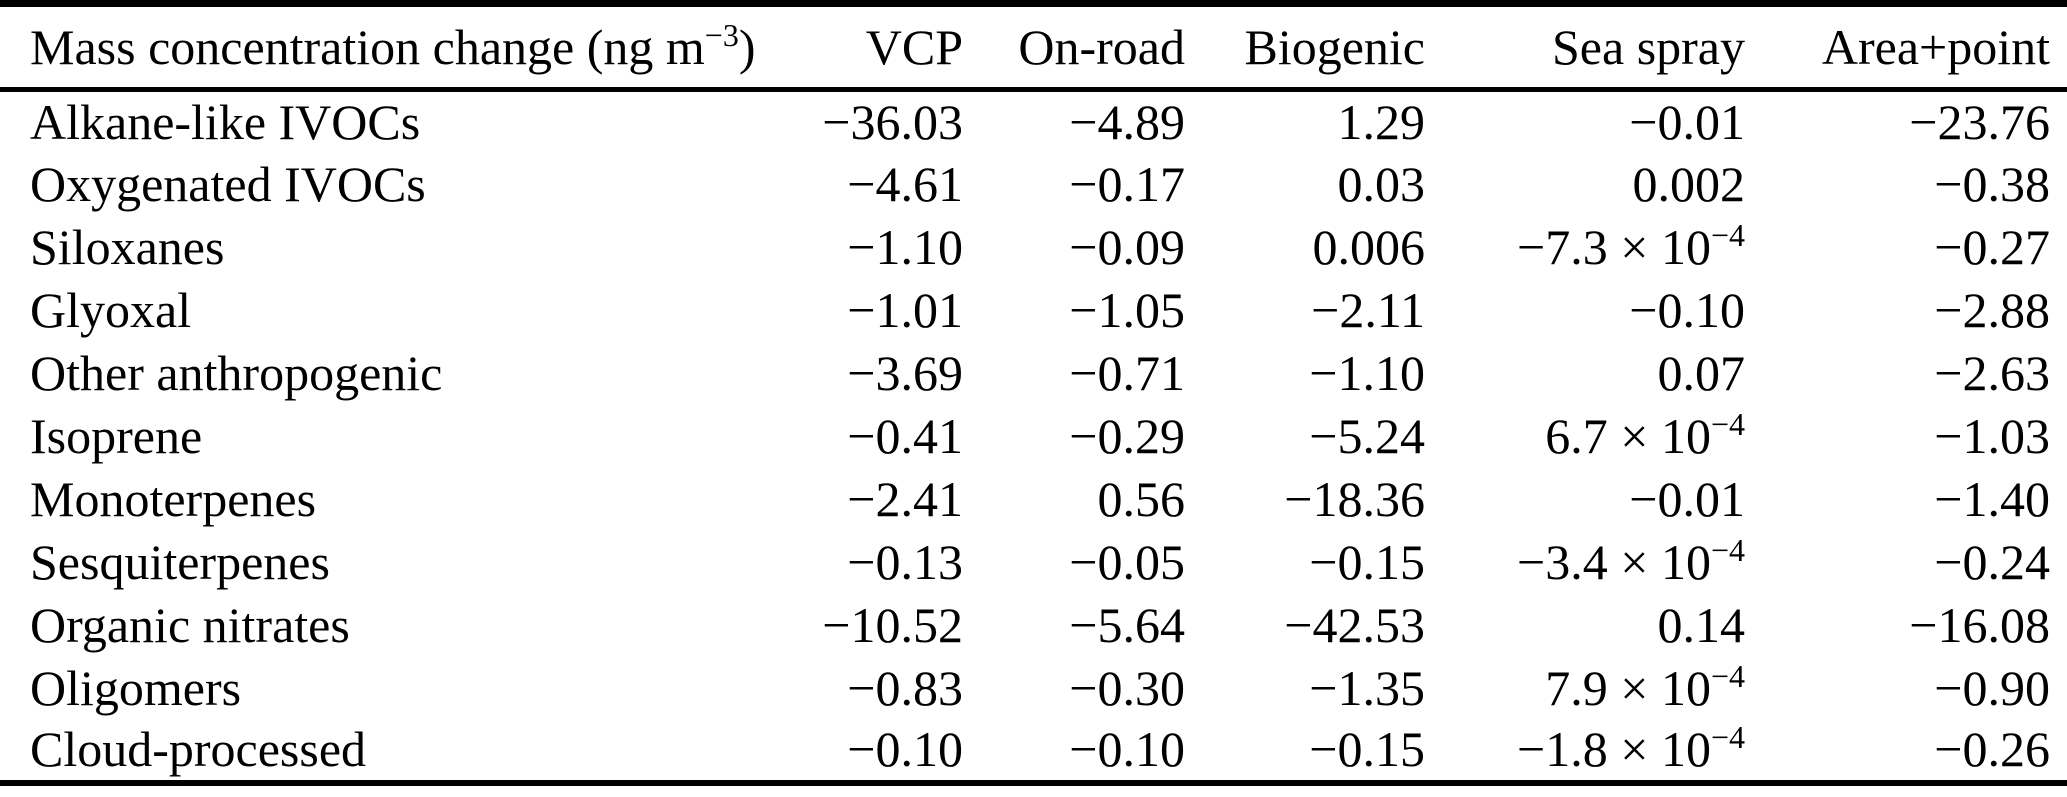 This screenshot has width=2067, height=797. What do you see at coordinates (225, 121) in the screenshot?
I see `row-label-cell: Alkane-like IVOCs` at bounding box center [225, 121].